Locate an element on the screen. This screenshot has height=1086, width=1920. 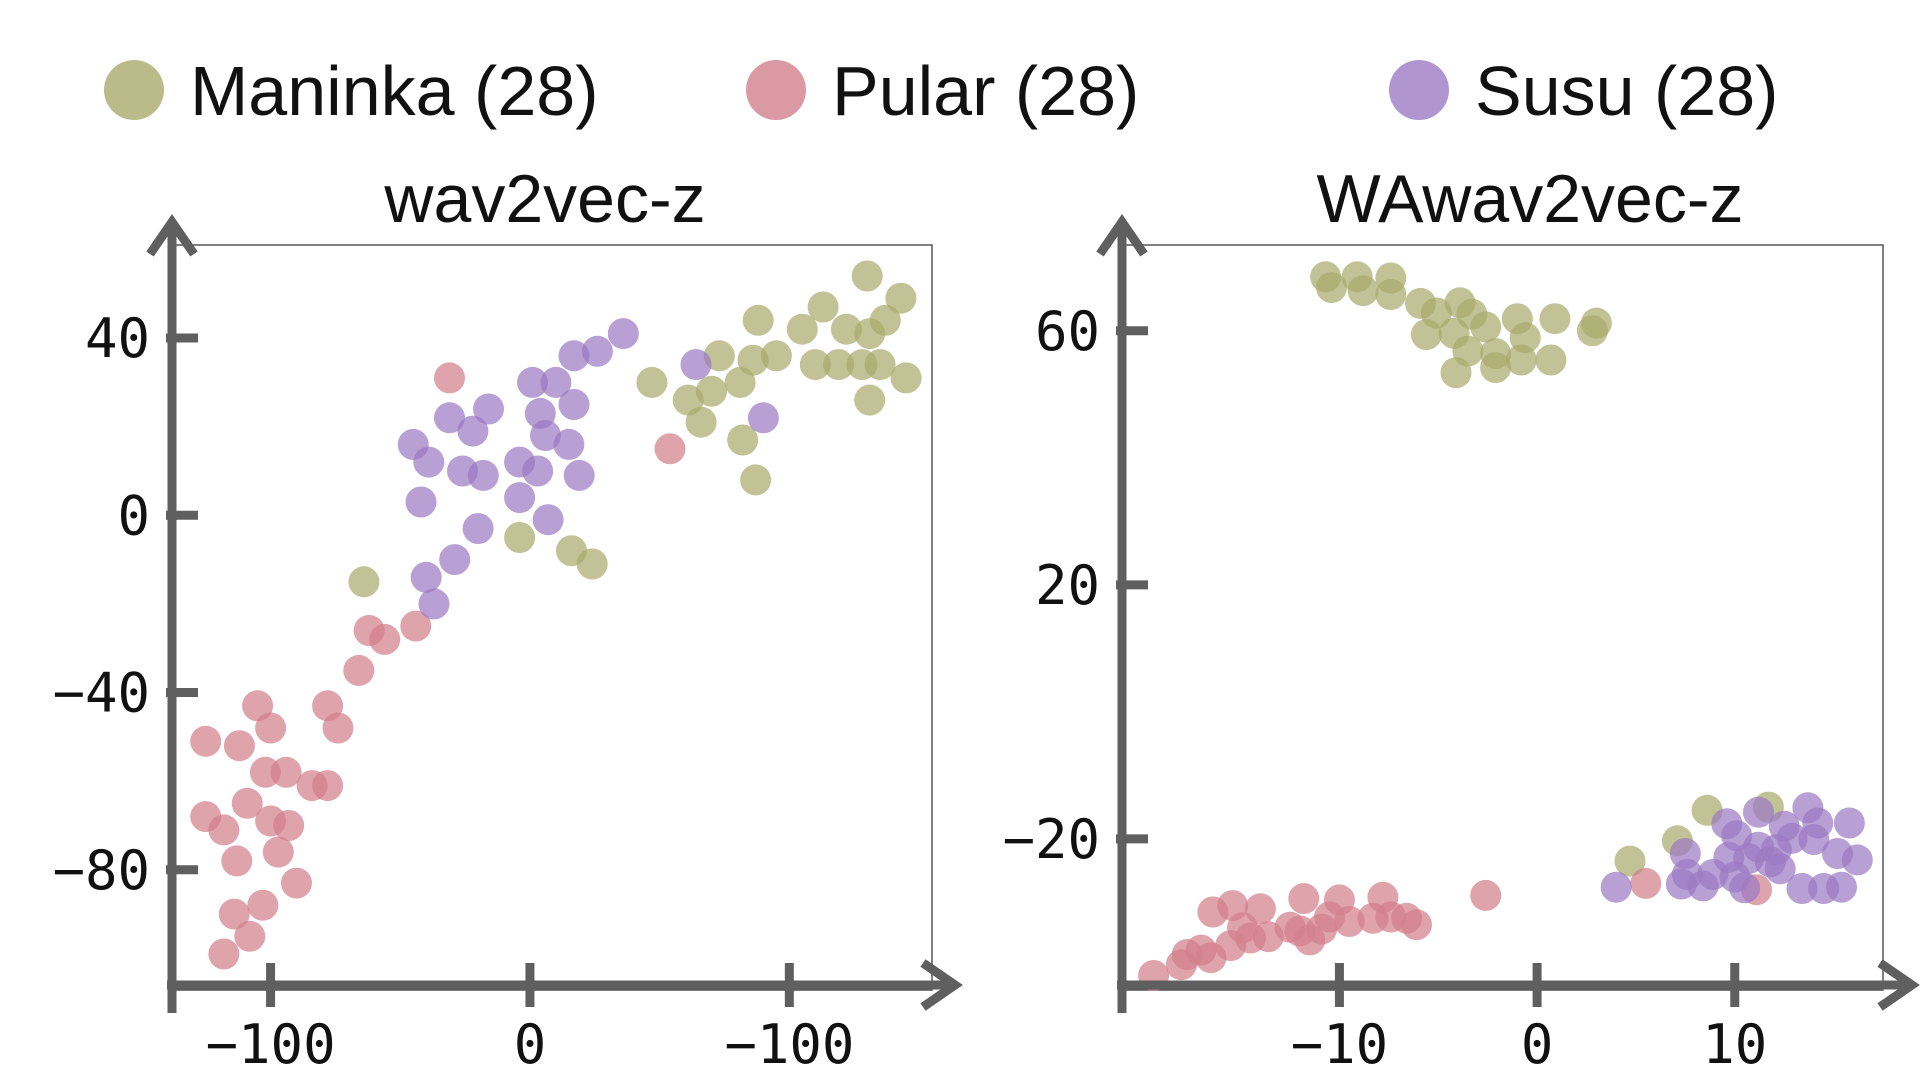
x-tick-label: −10 is located at coordinates (1340, 1044).